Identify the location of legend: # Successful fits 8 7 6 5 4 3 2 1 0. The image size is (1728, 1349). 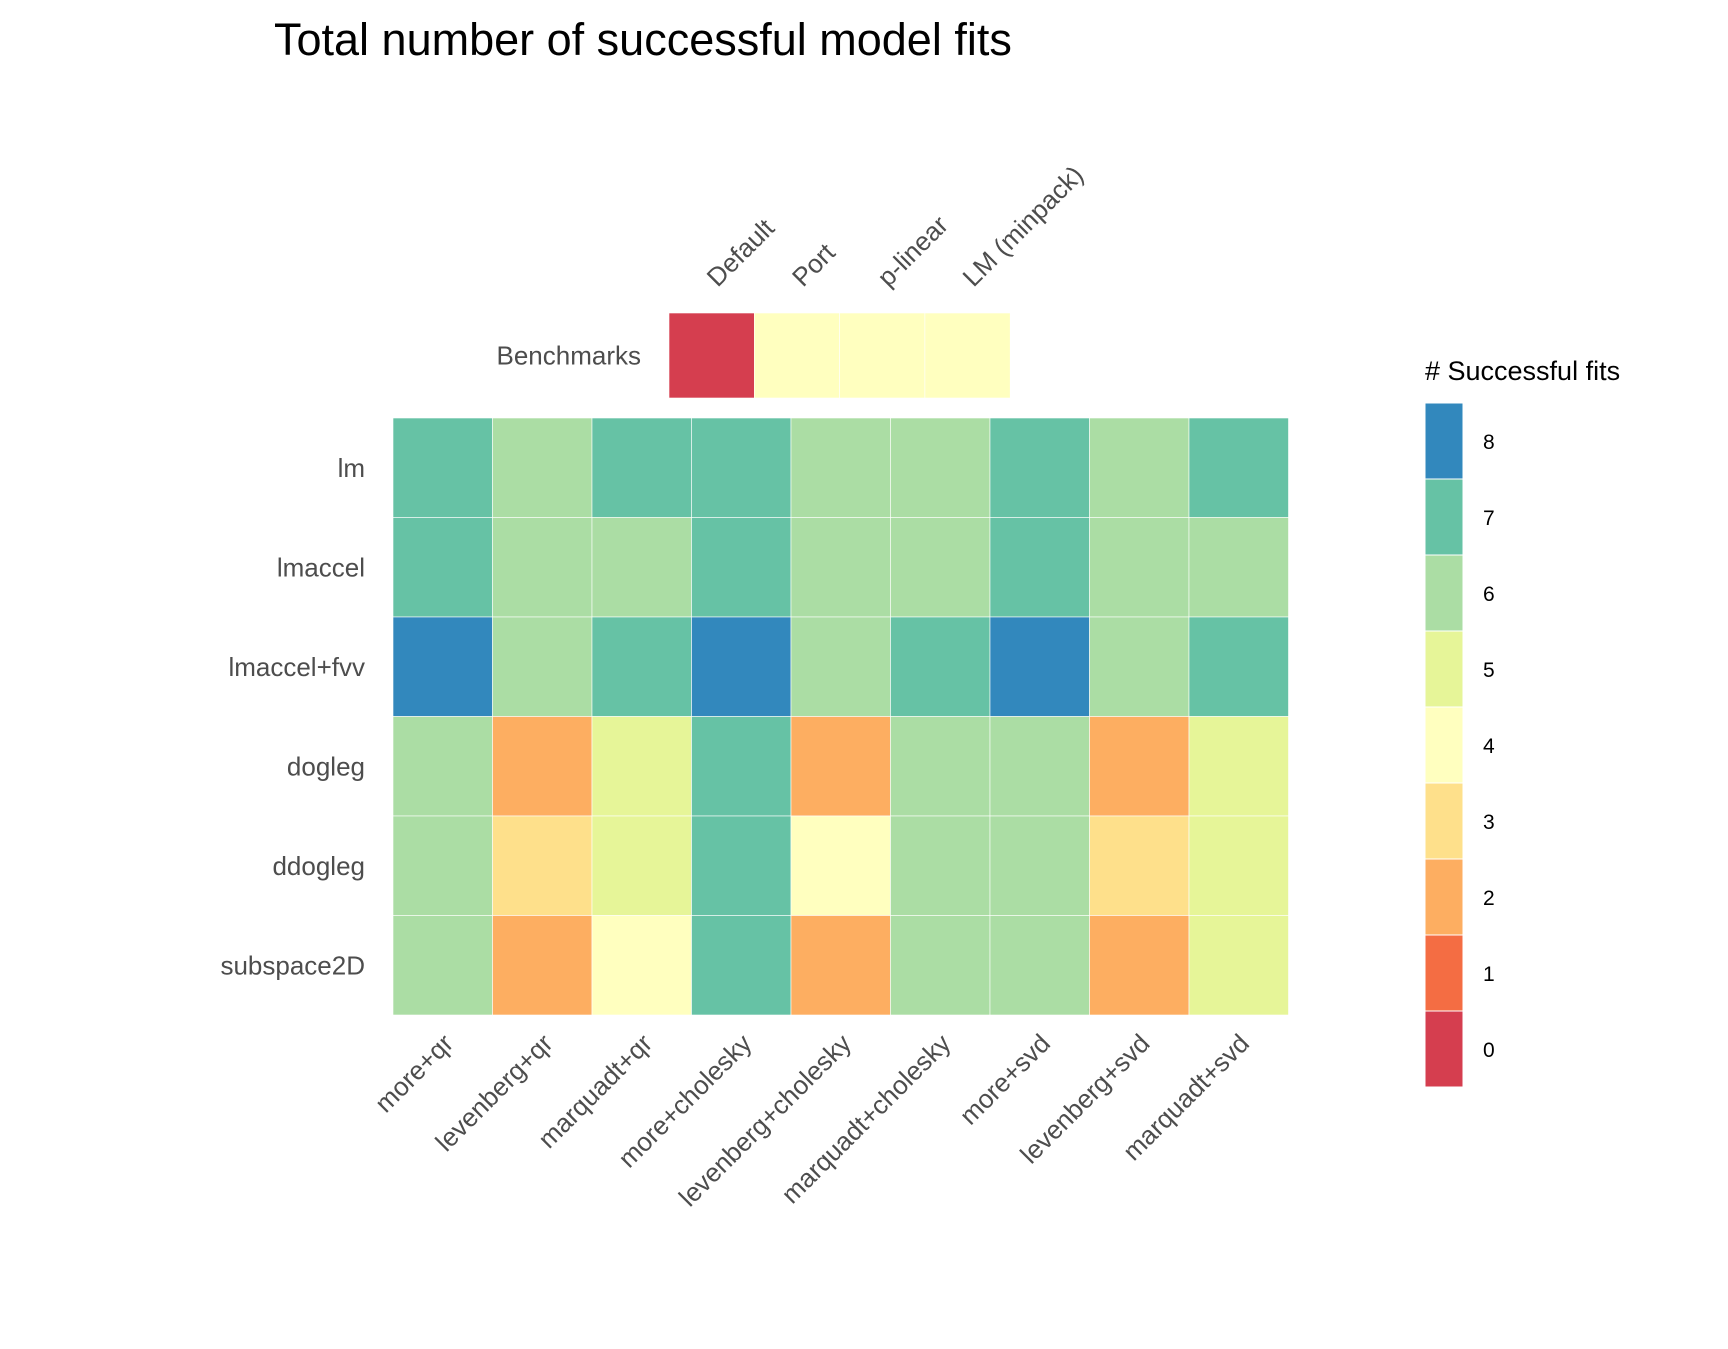
(1522, 722).